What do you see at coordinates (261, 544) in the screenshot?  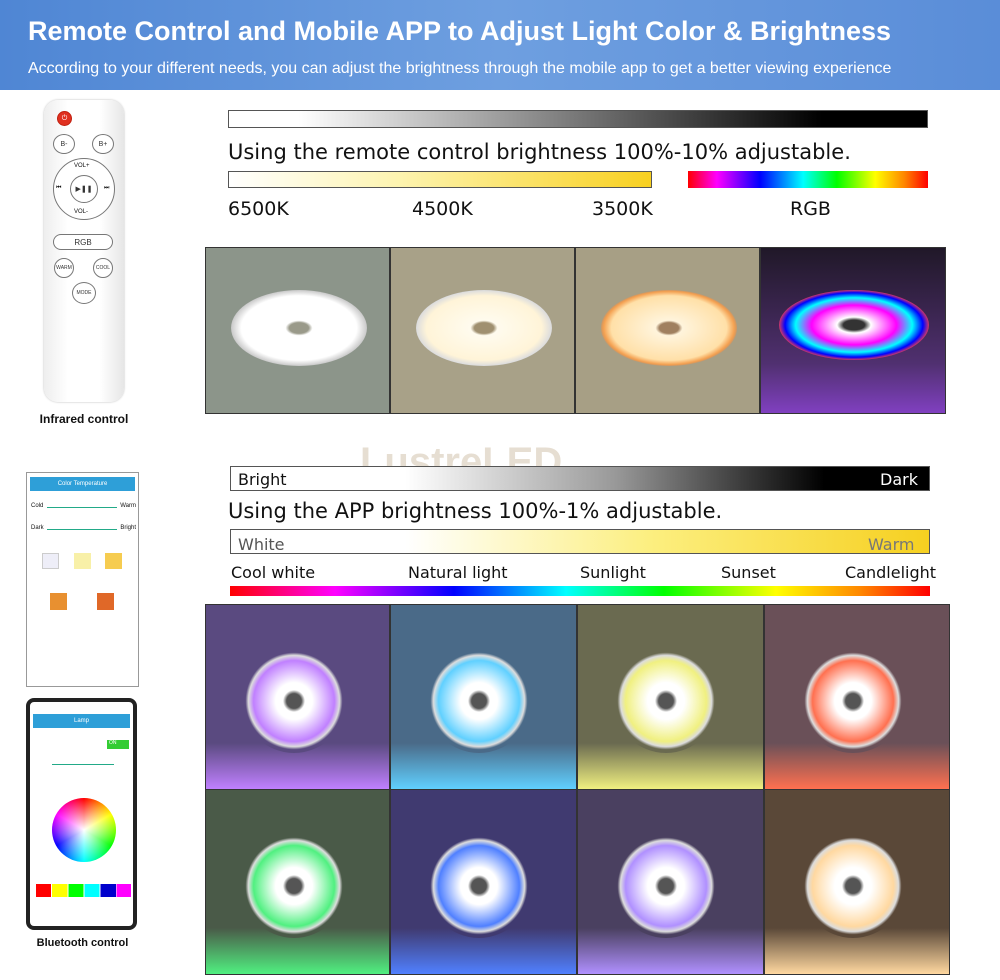 I see `white-label: White` at bounding box center [261, 544].